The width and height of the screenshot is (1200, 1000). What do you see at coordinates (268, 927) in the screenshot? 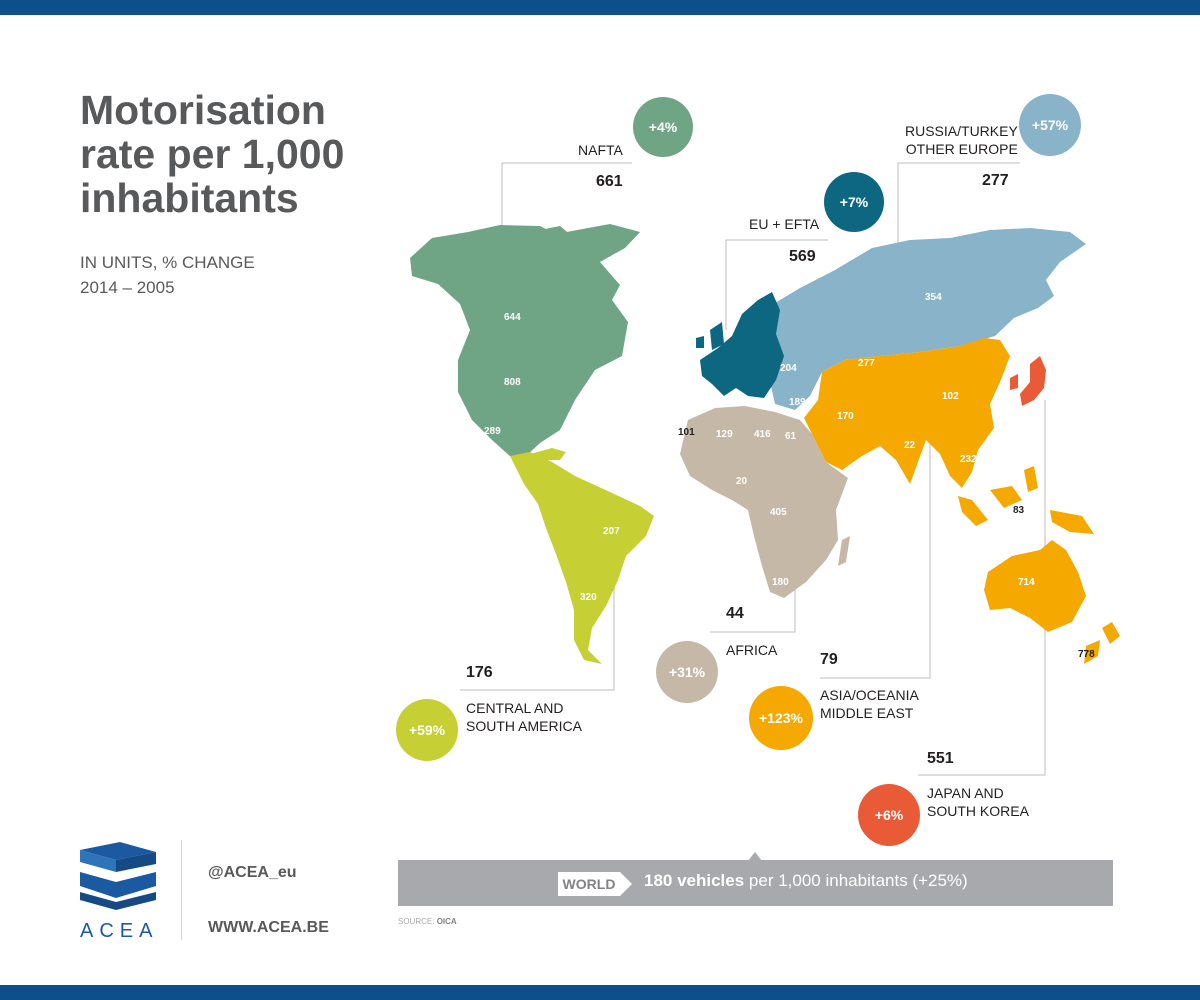
I see `website-link: WWW.ACEA.BE` at bounding box center [268, 927].